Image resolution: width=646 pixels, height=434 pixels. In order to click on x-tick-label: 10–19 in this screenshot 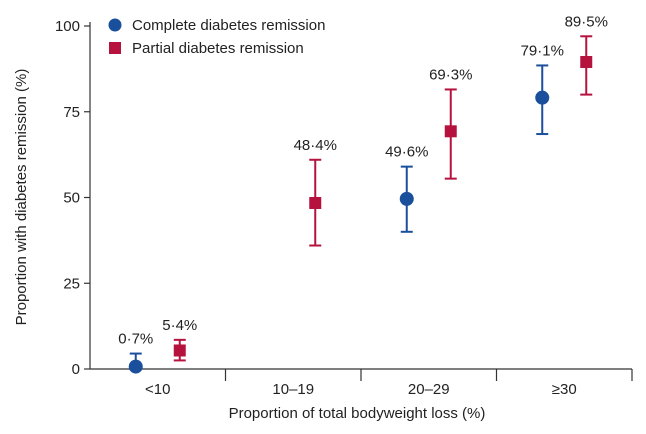, I will do `click(293, 389)`.